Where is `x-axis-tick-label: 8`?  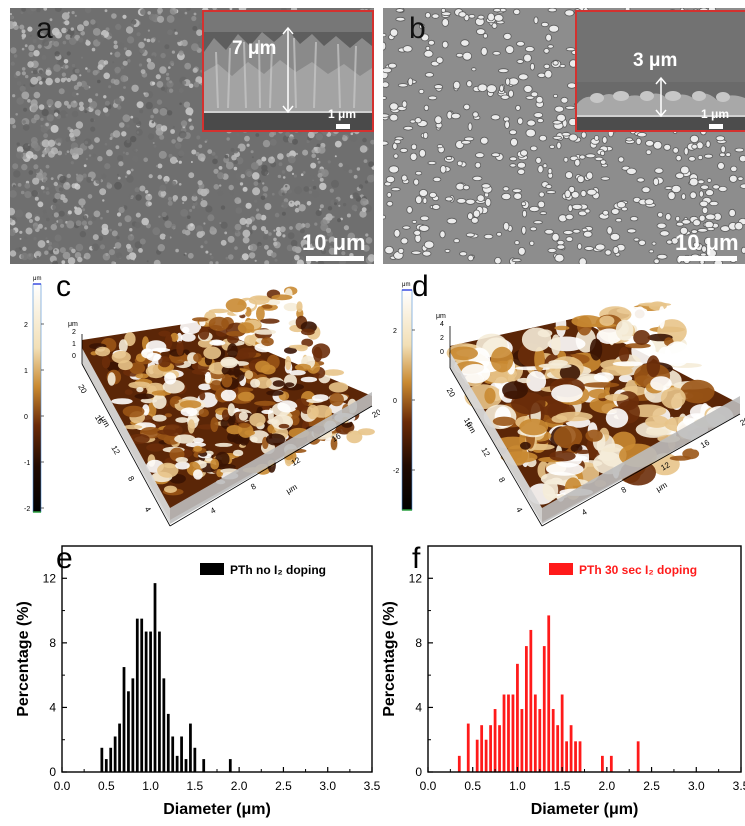
x-axis-tick-label: 8 is located at coordinates (253, 486).